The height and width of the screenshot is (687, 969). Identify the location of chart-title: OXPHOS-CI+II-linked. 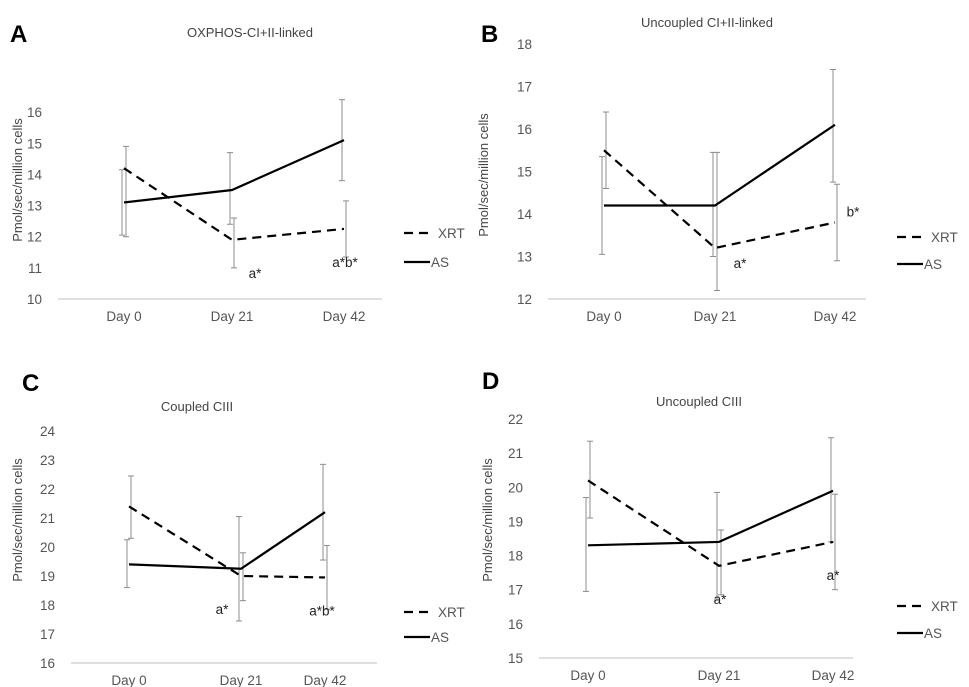
(250, 32).